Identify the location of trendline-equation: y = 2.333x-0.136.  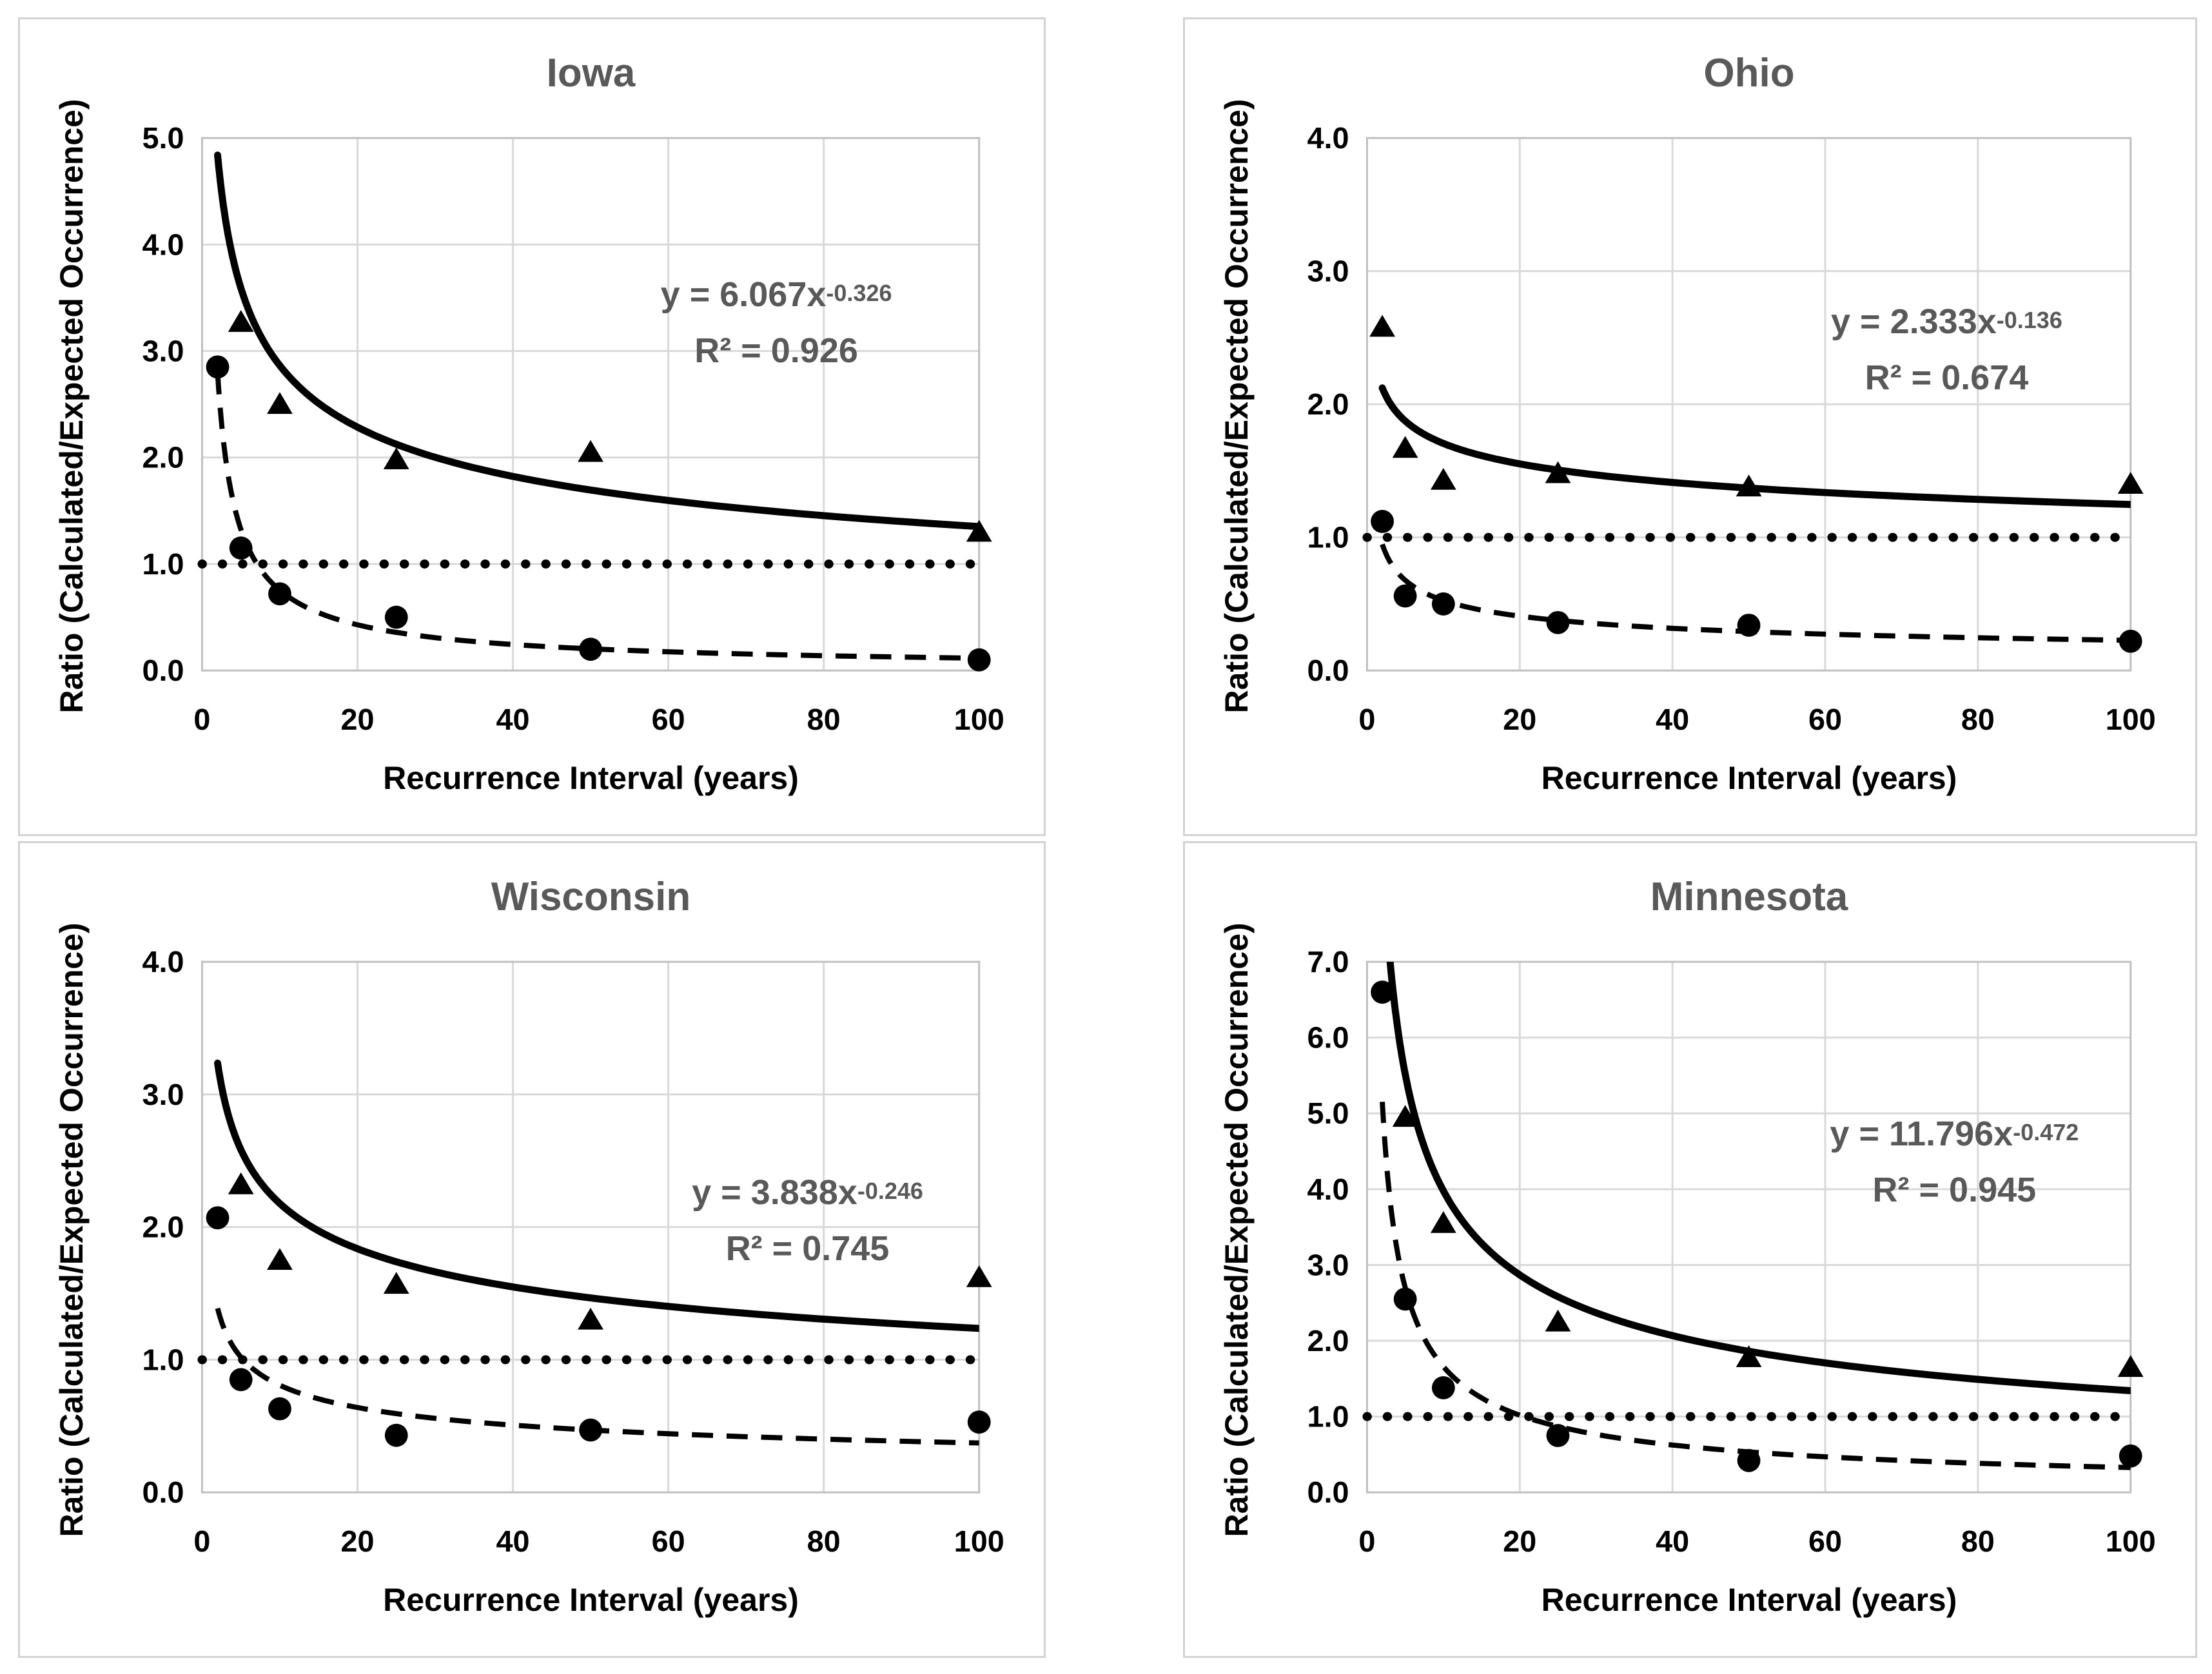
(1946, 322).